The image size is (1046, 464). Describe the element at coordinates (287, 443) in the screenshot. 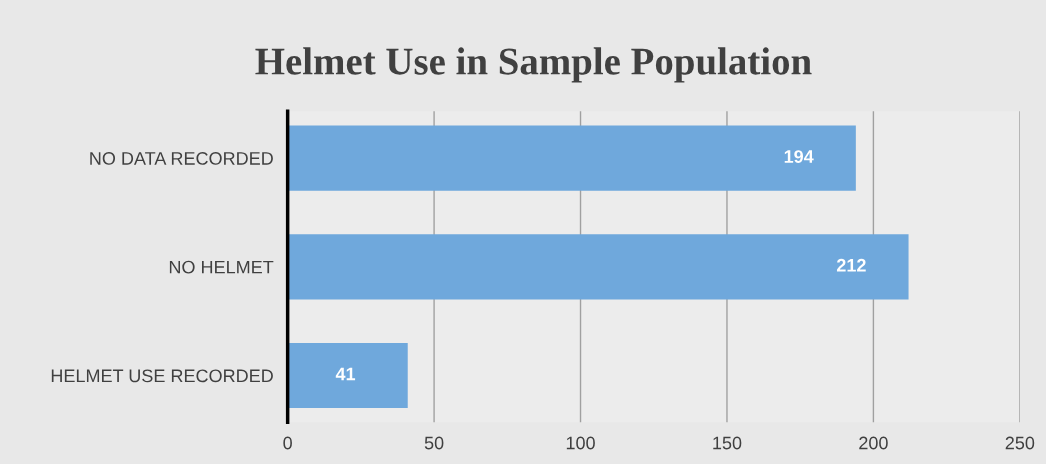

I see `x-tick-label: 0` at that location.